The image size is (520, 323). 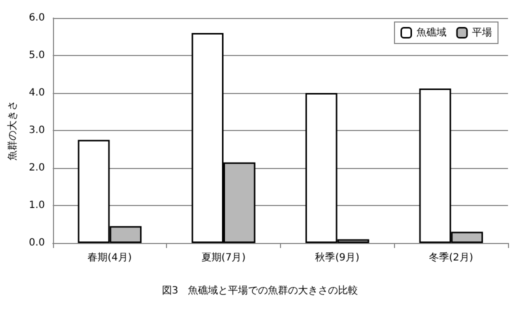 I want to click on y-tick-label: 4.0, so click(x=36, y=93).